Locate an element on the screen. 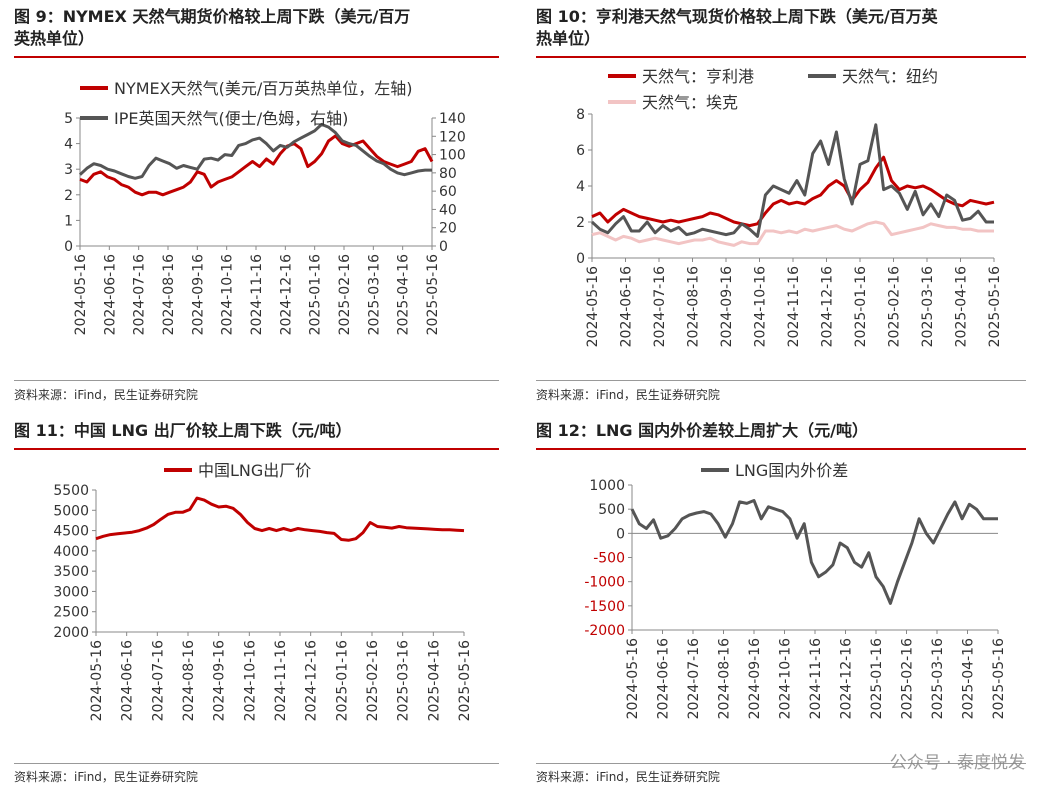 The width and height of the screenshot is (1039, 795). y-tick-label: 4500 is located at coordinates (71, 532).